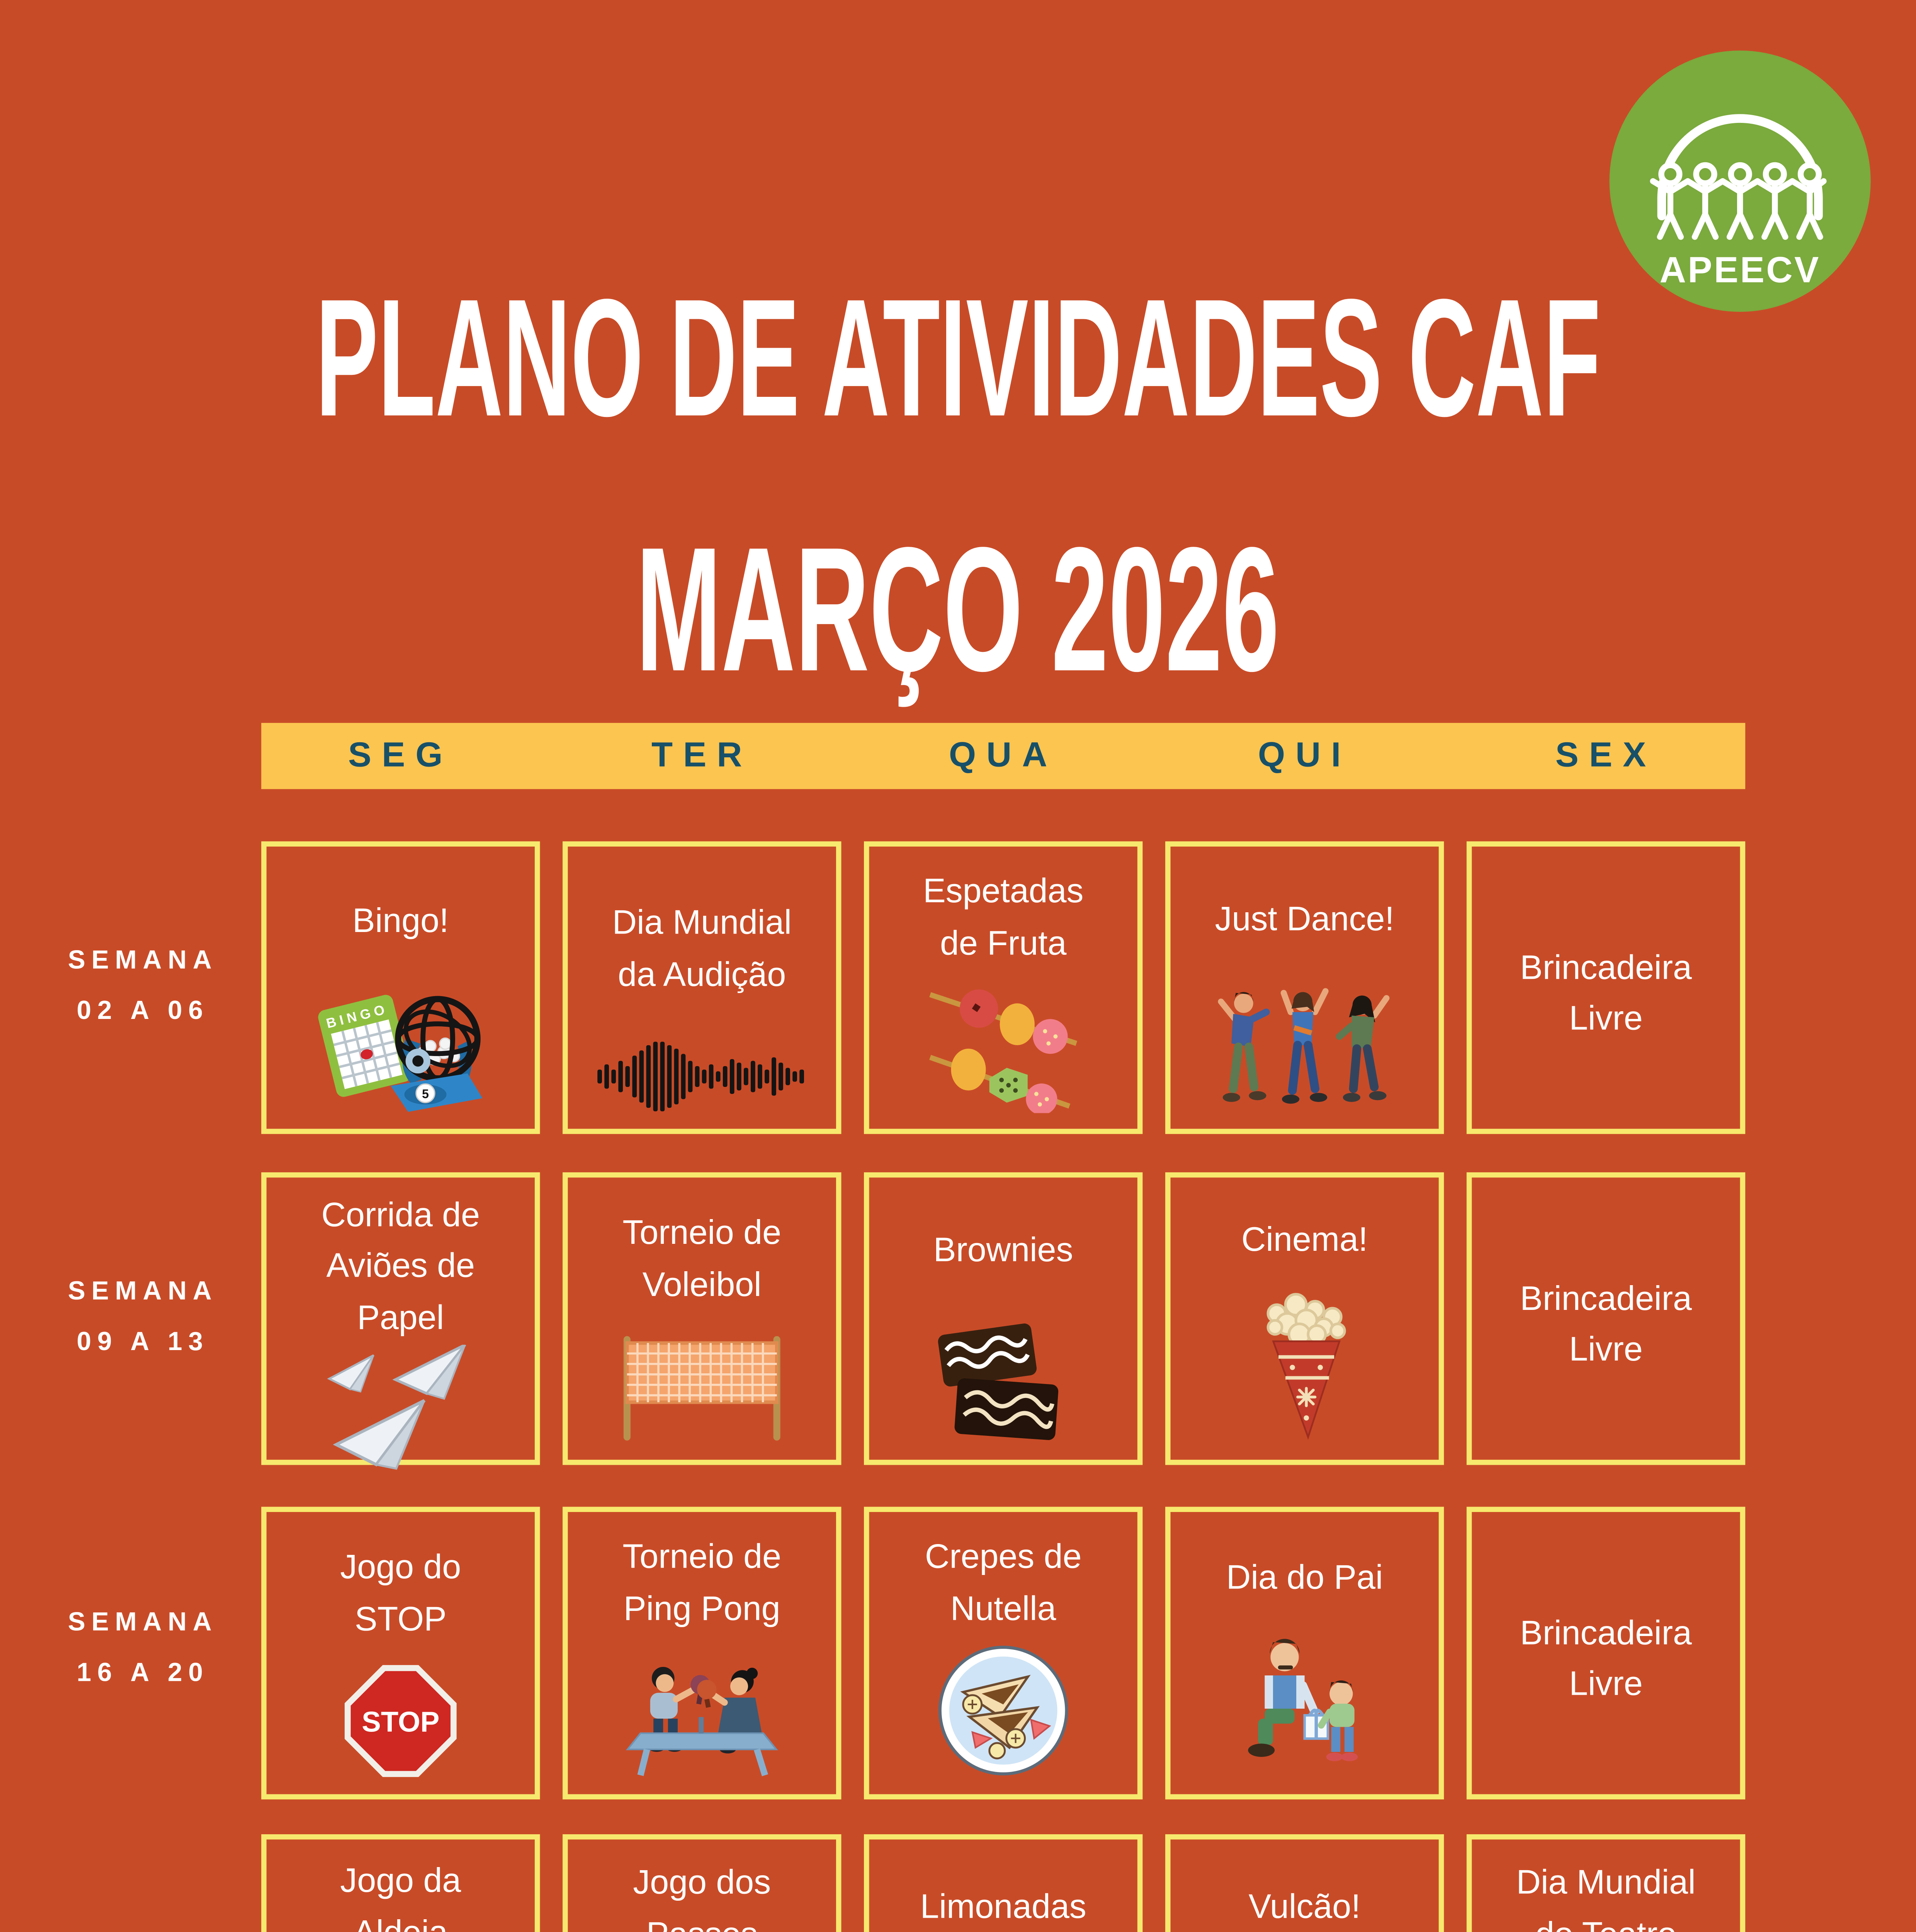 The image size is (1916, 1932). Describe the element at coordinates (401, 1414) in the screenshot. I see `paper-planes-icon` at that location.